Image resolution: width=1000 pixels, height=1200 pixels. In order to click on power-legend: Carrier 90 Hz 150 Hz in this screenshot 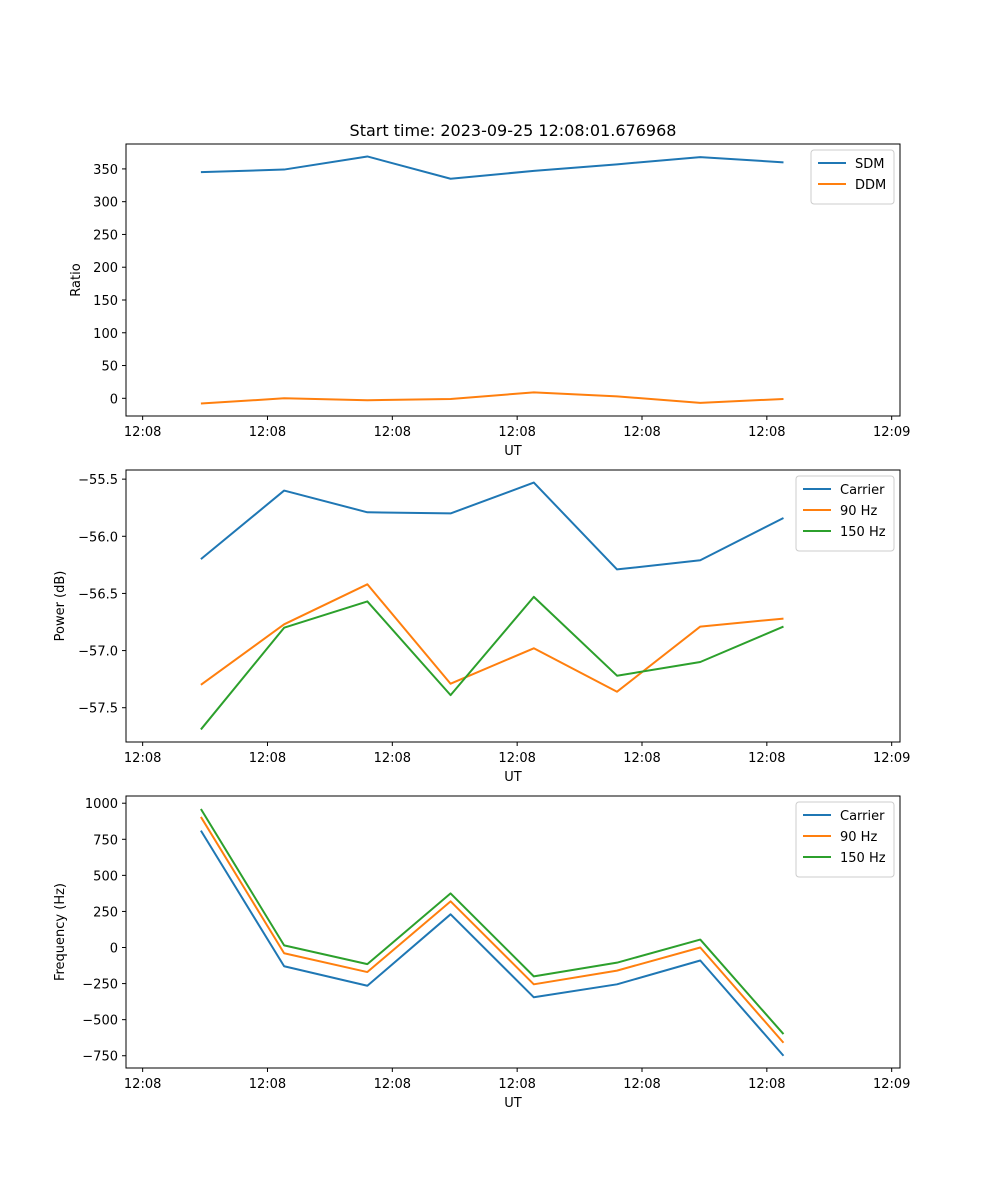, I will do `click(845, 513)`.